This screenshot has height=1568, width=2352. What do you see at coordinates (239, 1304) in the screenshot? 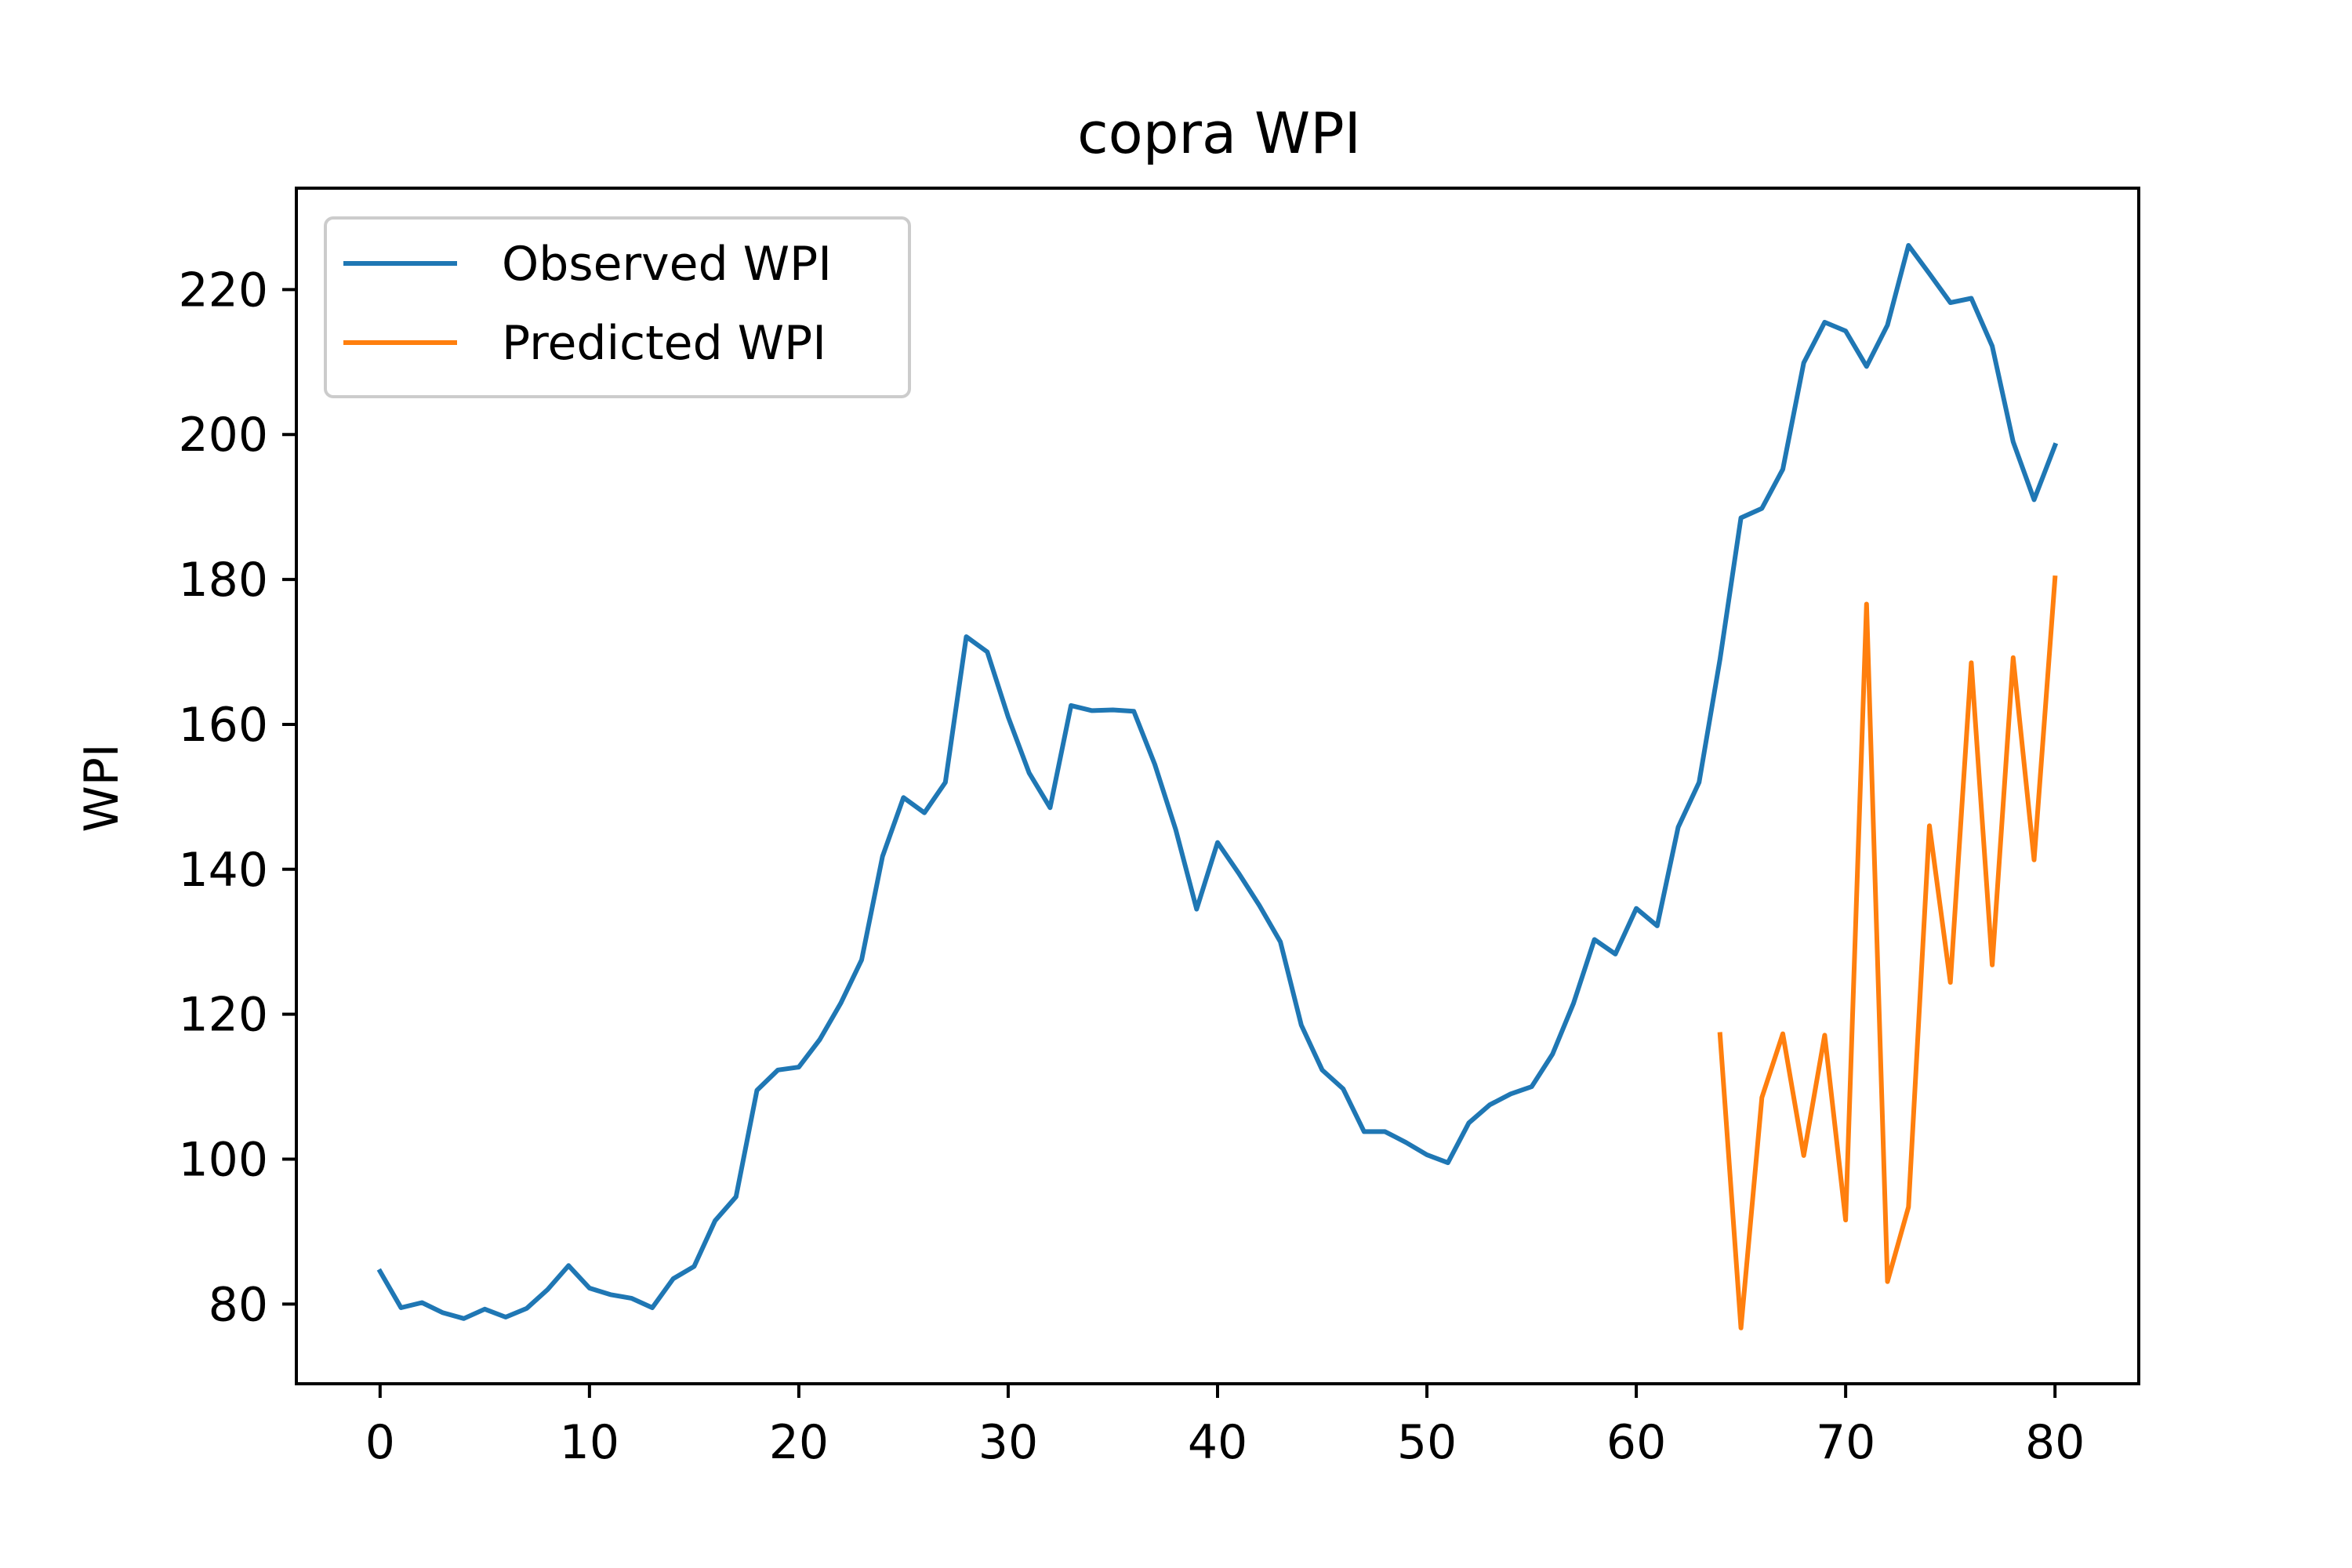
I see `y-tick-label: 80` at bounding box center [239, 1304].